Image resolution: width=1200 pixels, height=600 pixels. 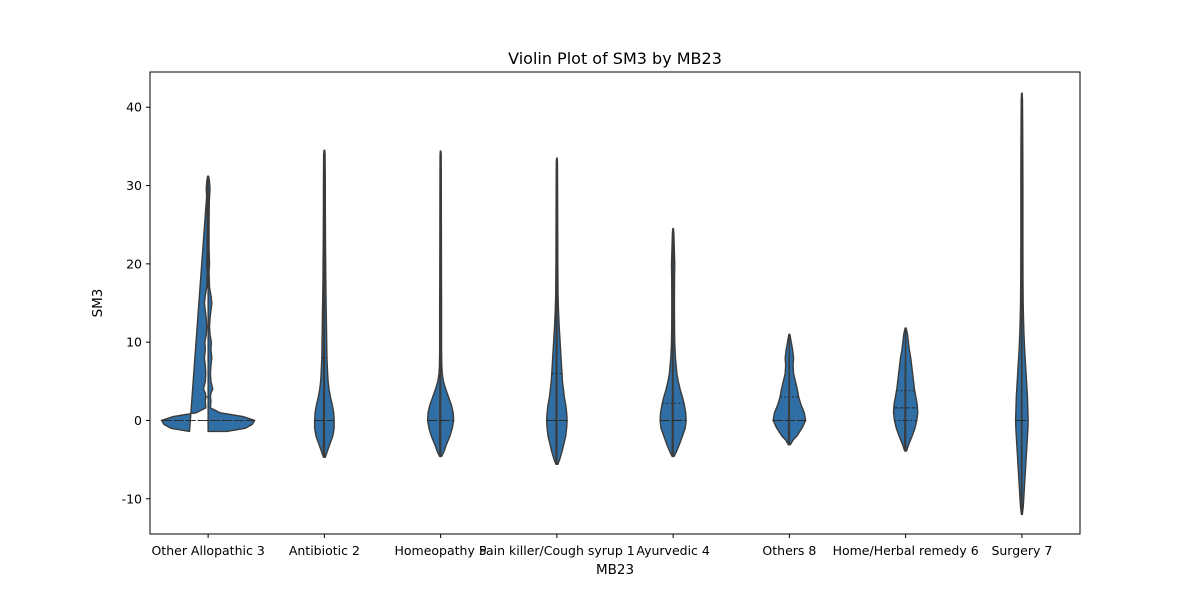 I want to click on y-tick-label: 0, so click(x=138, y=420).